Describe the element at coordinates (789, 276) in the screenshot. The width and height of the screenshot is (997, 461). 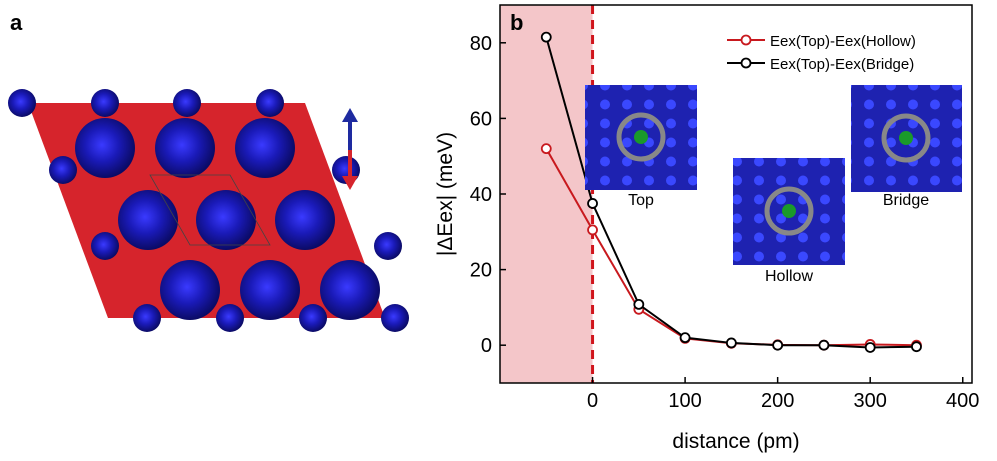
I see `annotation: Hollow` at that location.